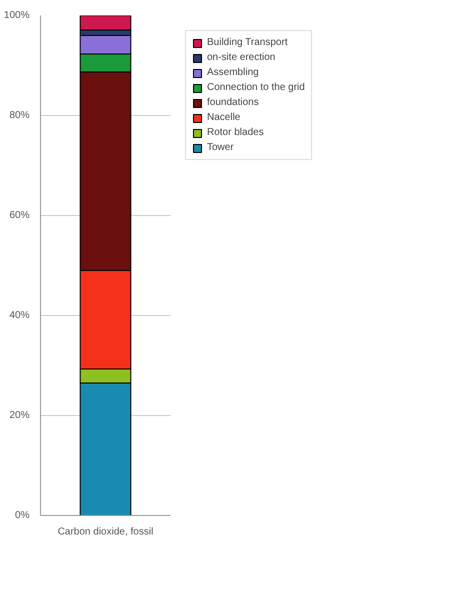 The image size is (458, 597). Describe the element at coordinates (223, 117) in the screenshot. I see `legend-label: Nacelle` at that location.